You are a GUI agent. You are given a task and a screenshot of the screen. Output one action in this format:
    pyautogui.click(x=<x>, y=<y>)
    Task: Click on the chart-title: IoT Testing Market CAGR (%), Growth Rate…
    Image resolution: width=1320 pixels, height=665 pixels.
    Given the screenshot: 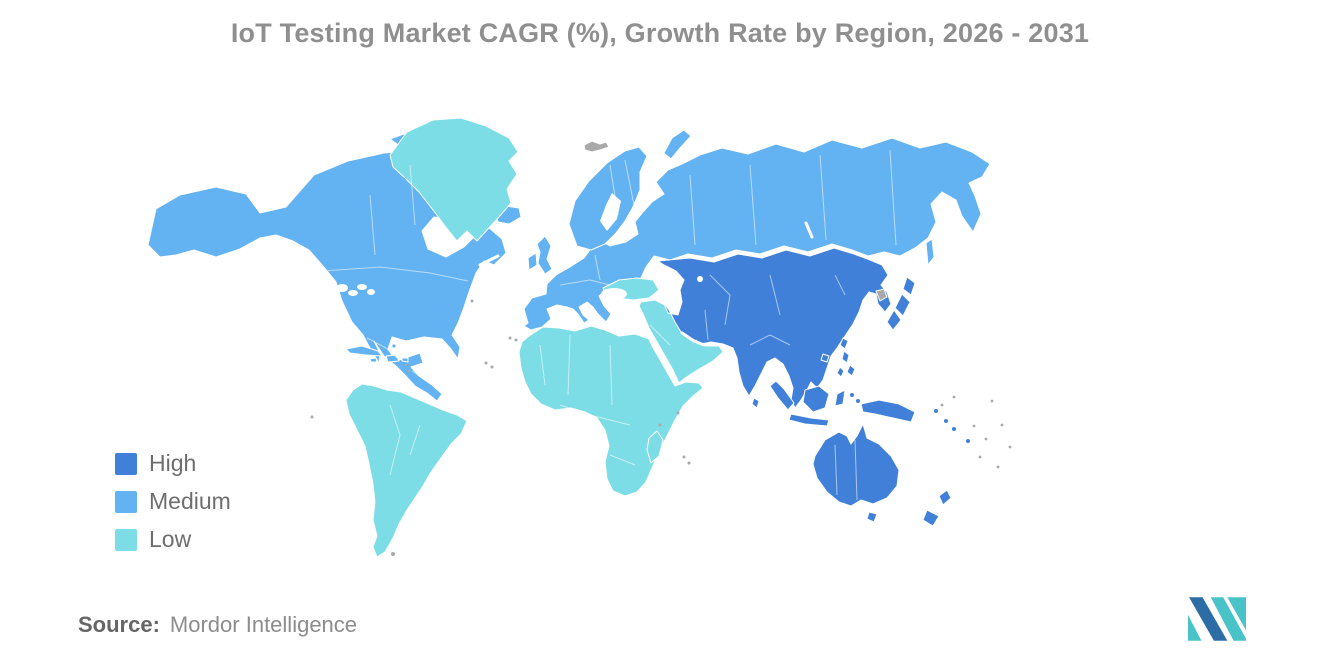 What is the action you would take?
    pyautogui.click(x=660, y=33)
    